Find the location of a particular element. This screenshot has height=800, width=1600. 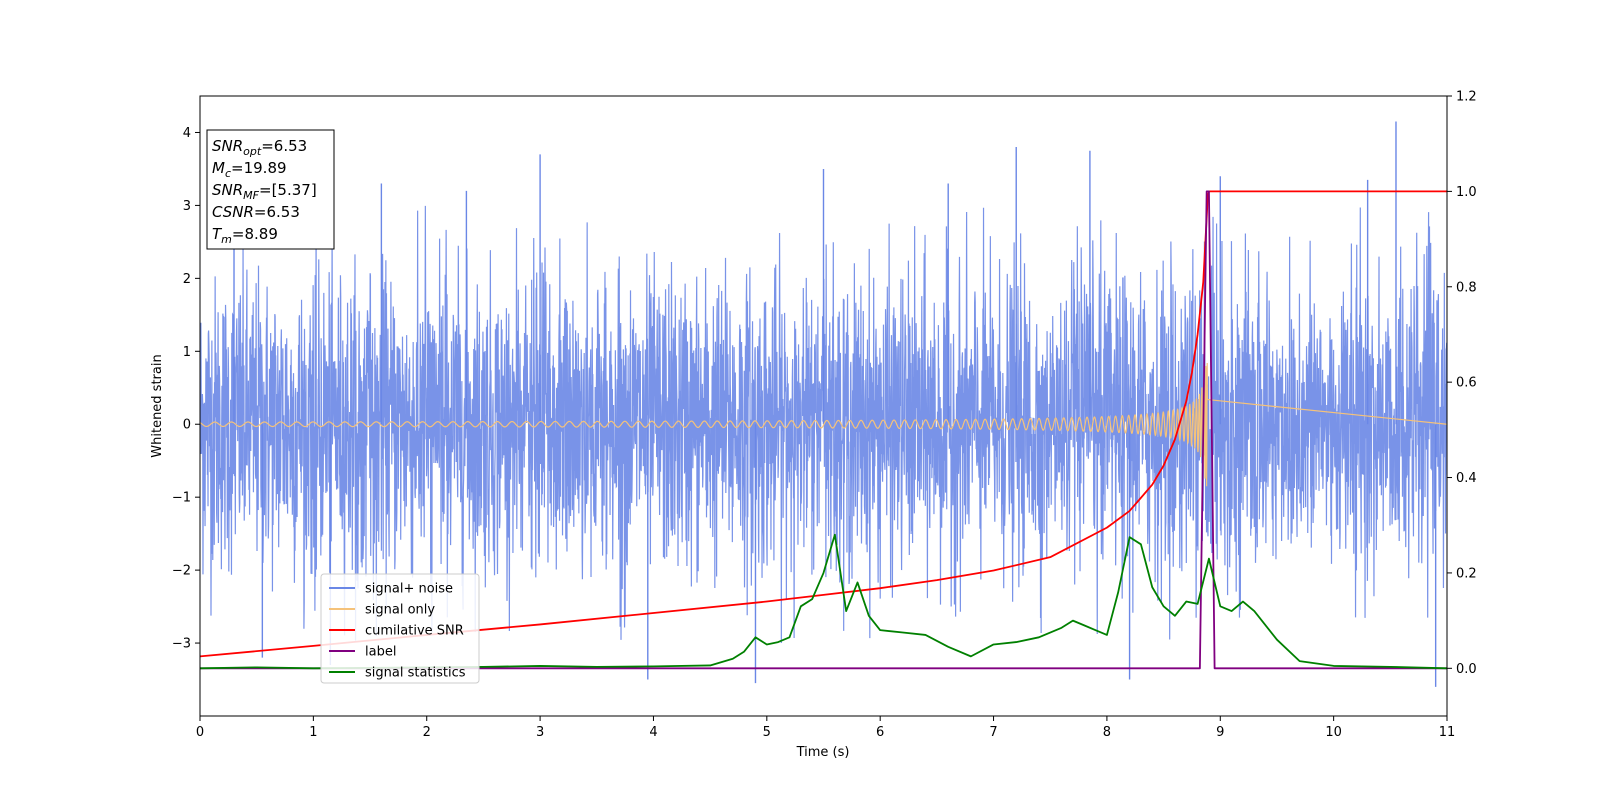

info-box-line: SNRMF=[5.37] is located at coordinates (264, 191).